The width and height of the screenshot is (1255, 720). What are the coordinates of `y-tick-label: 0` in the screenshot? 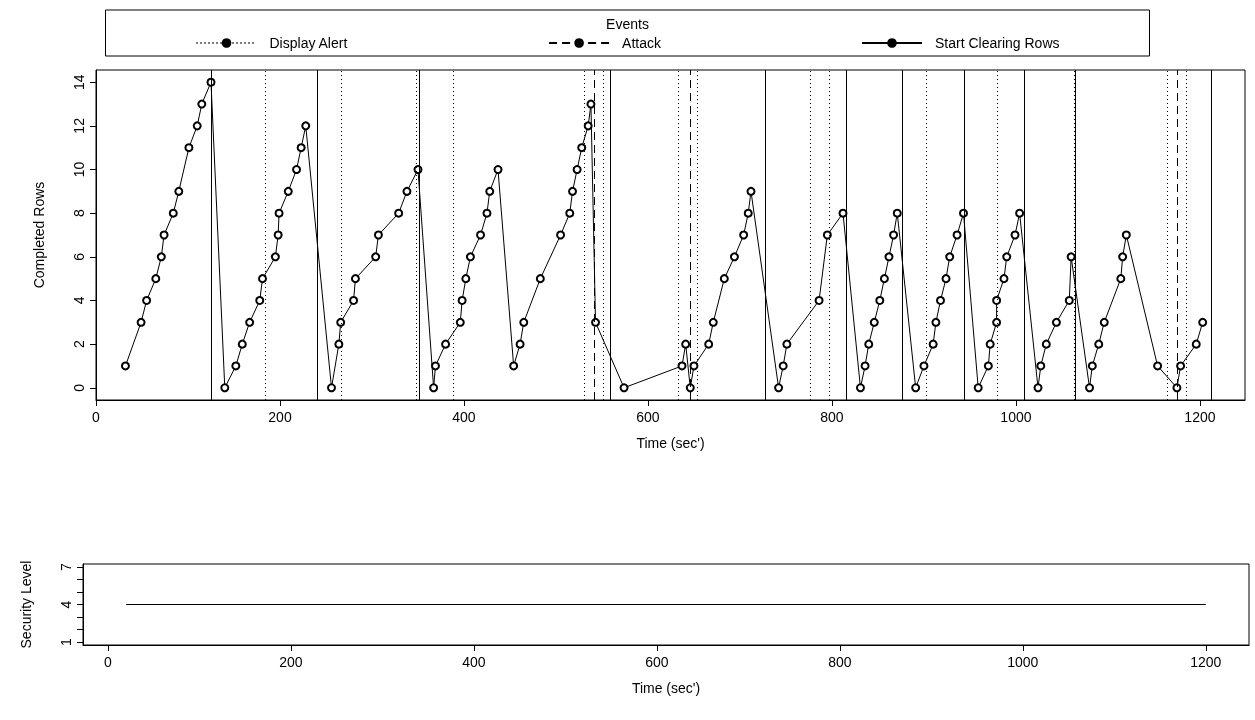 It's located at (79, 387).